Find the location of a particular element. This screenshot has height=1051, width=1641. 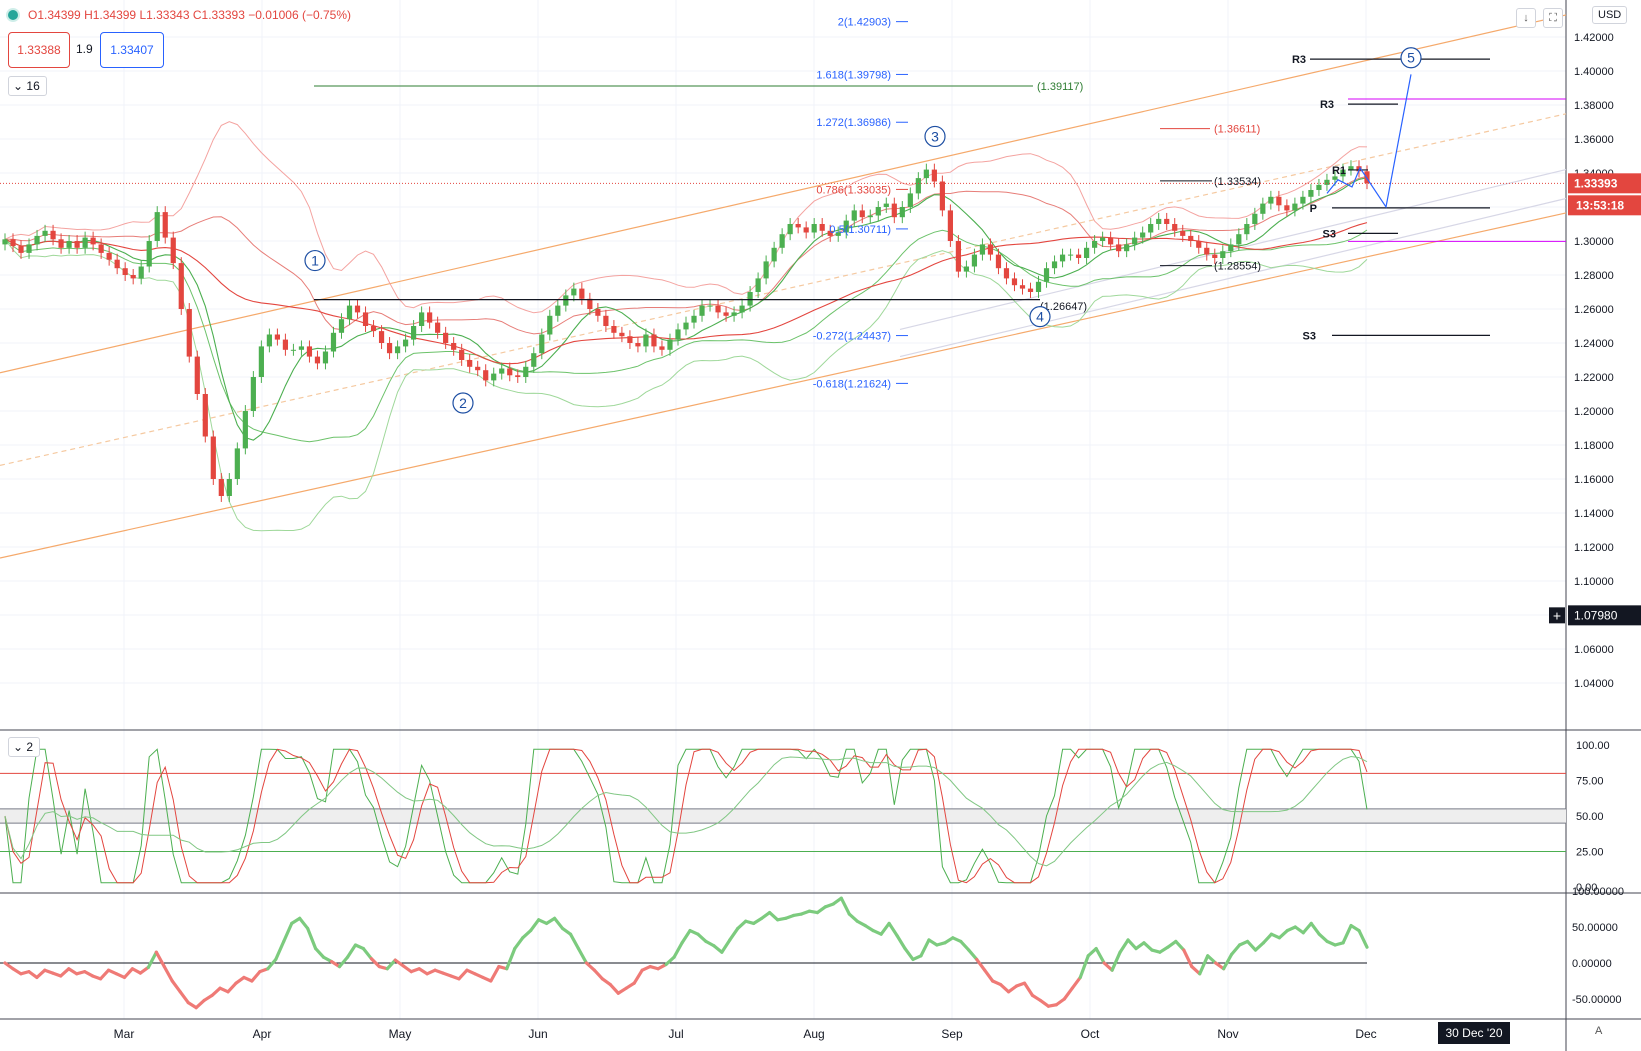

indicator-toggle: ⌄ 16 is located at coordinates (27, 86).